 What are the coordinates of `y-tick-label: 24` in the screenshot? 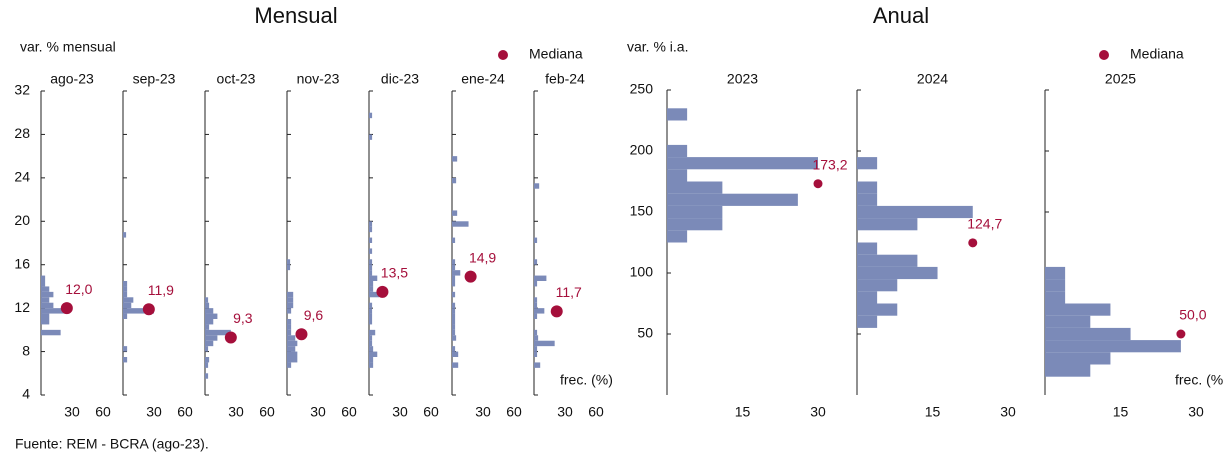 It's located at (22, 177).